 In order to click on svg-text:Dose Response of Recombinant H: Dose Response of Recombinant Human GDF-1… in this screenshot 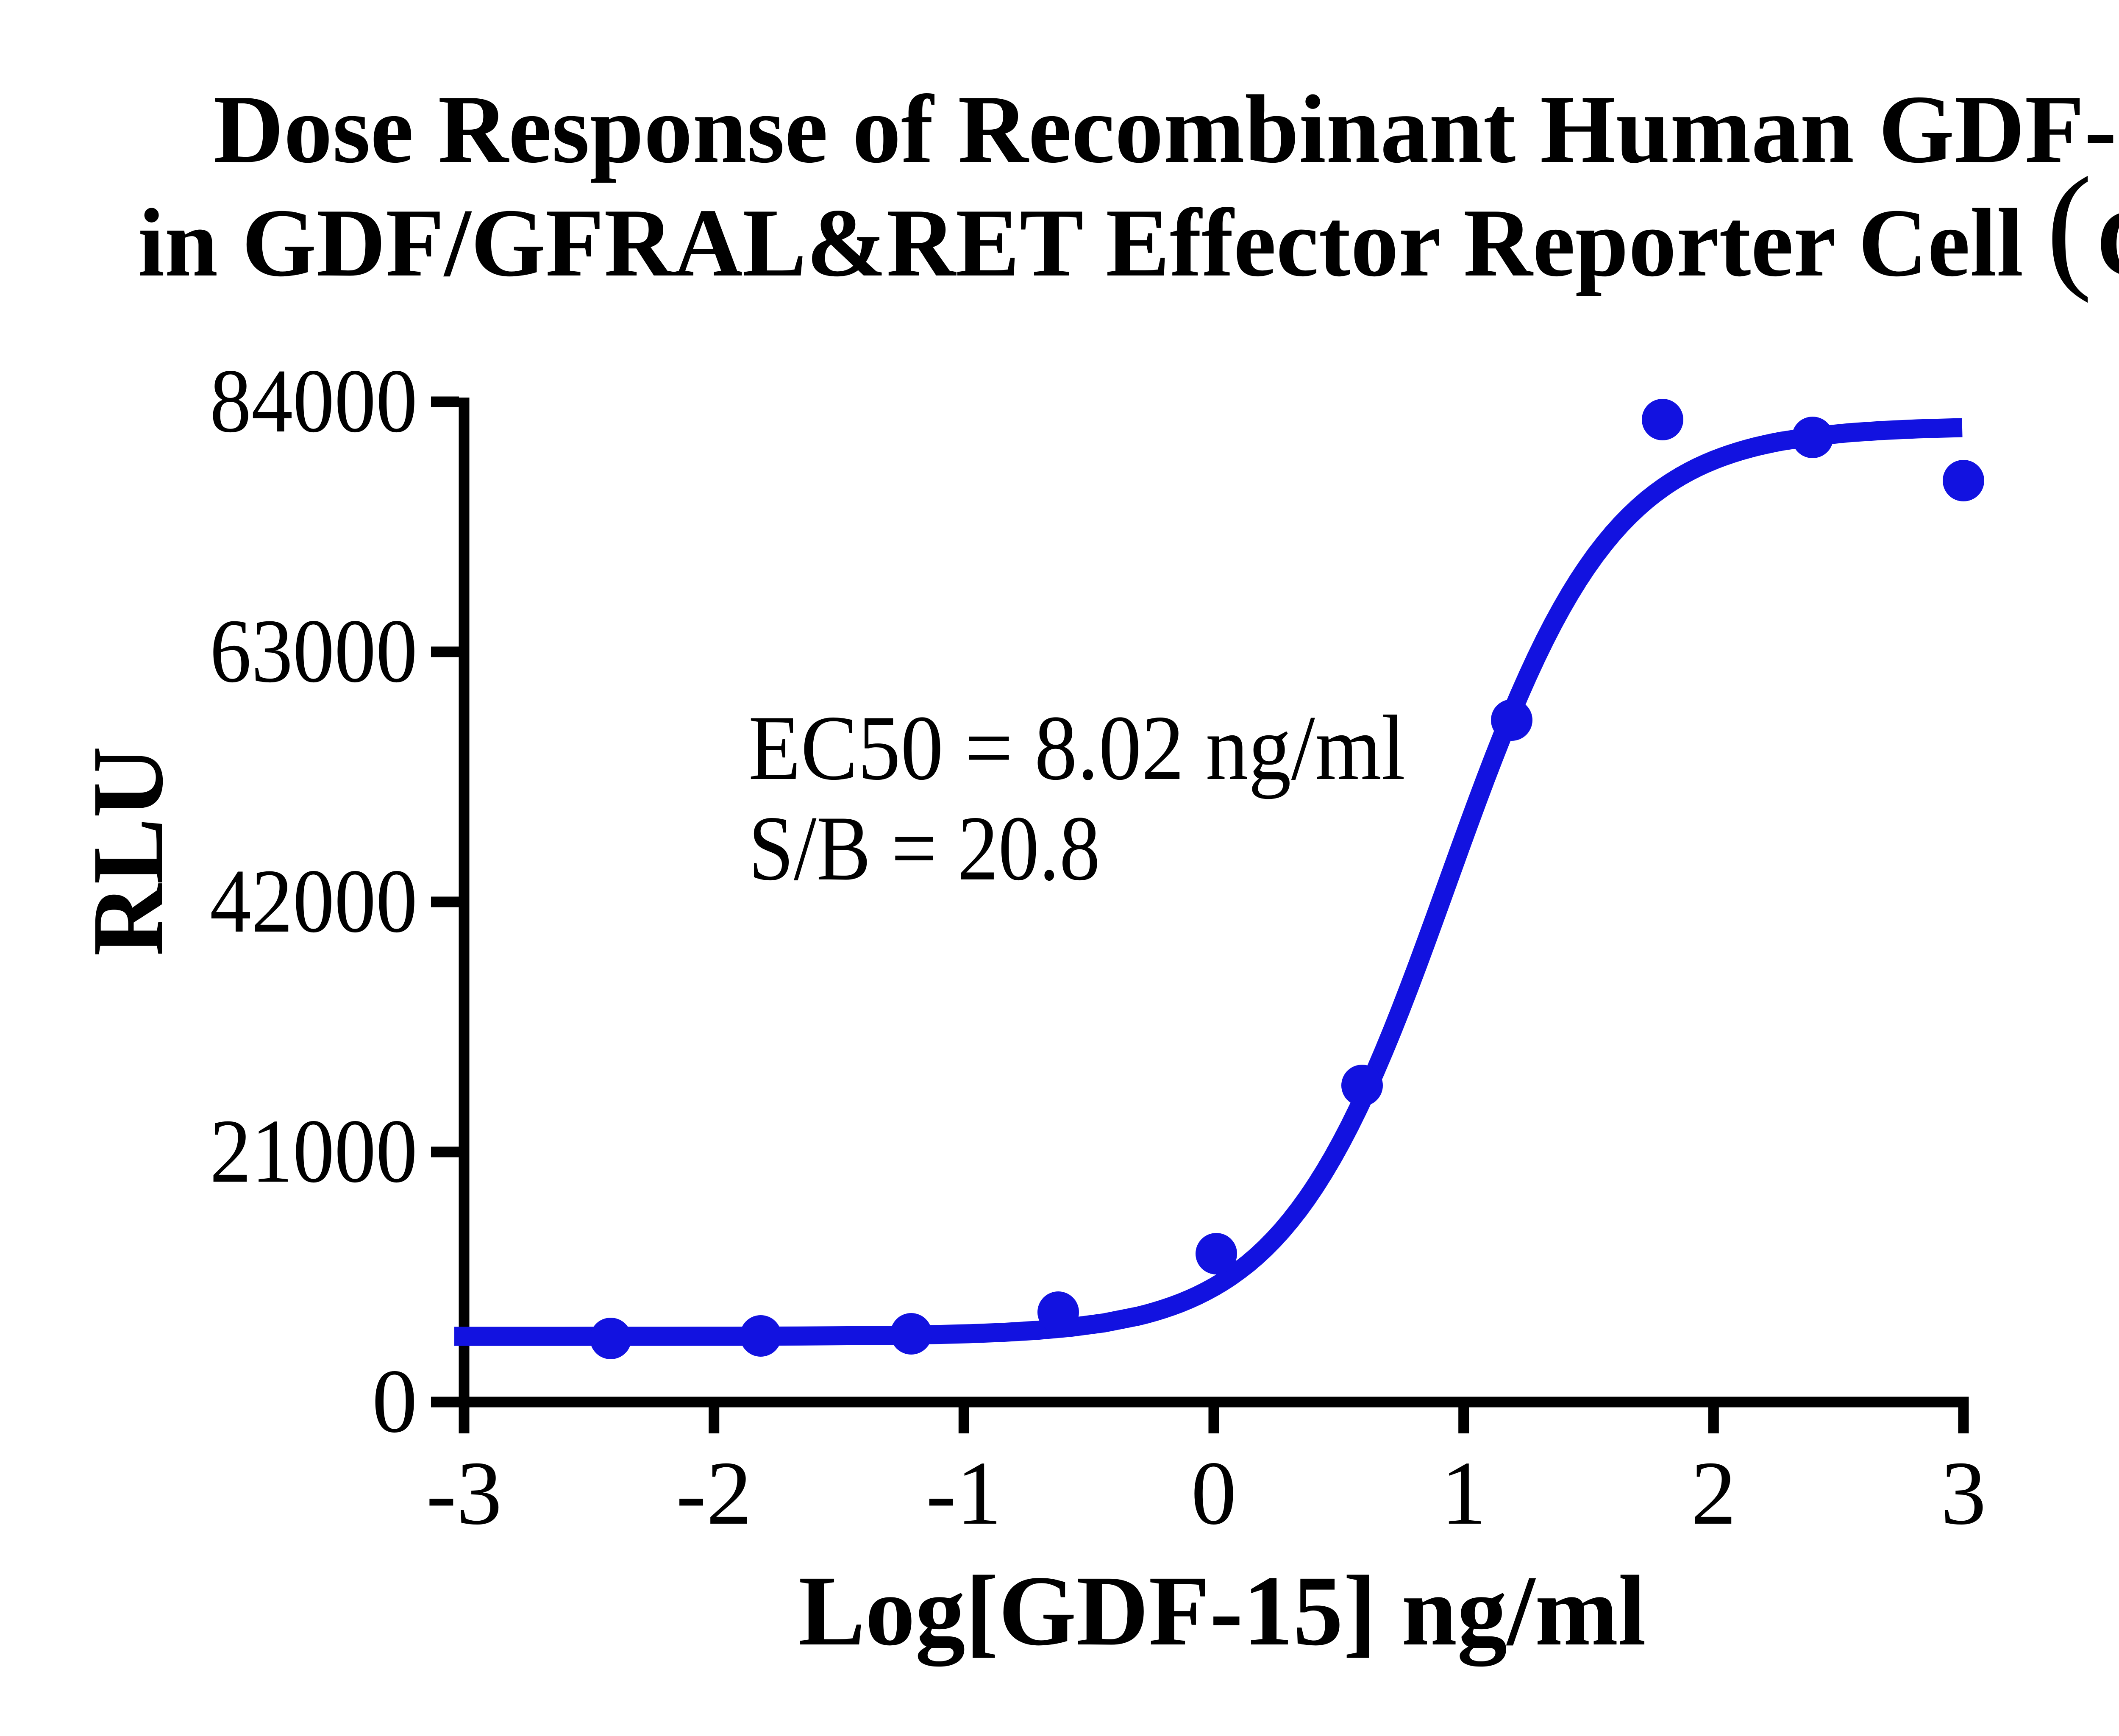, I will do `click(1166, 129)`.